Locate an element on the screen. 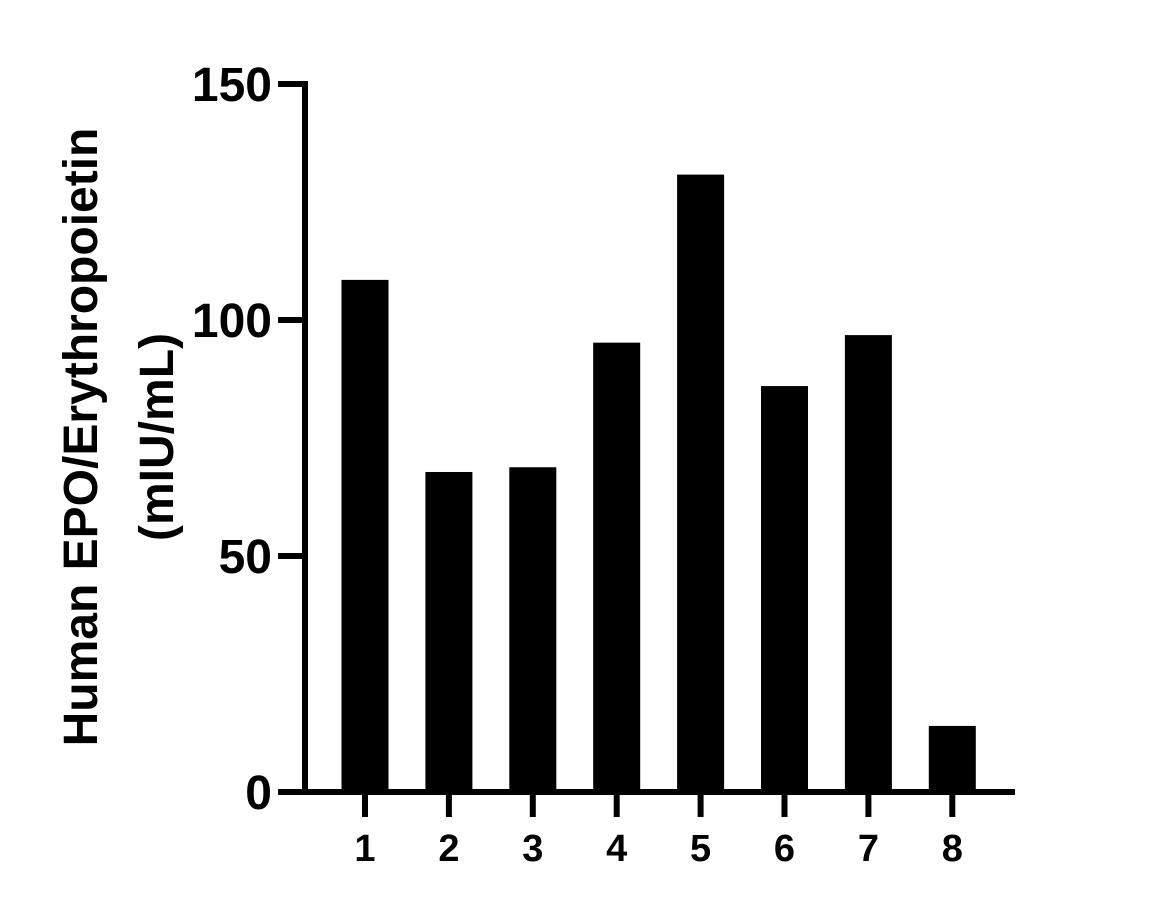 The width and height of the screenshot is (1151, 908). y-tick-label-150: 150 is located at coordinates (232, 85).